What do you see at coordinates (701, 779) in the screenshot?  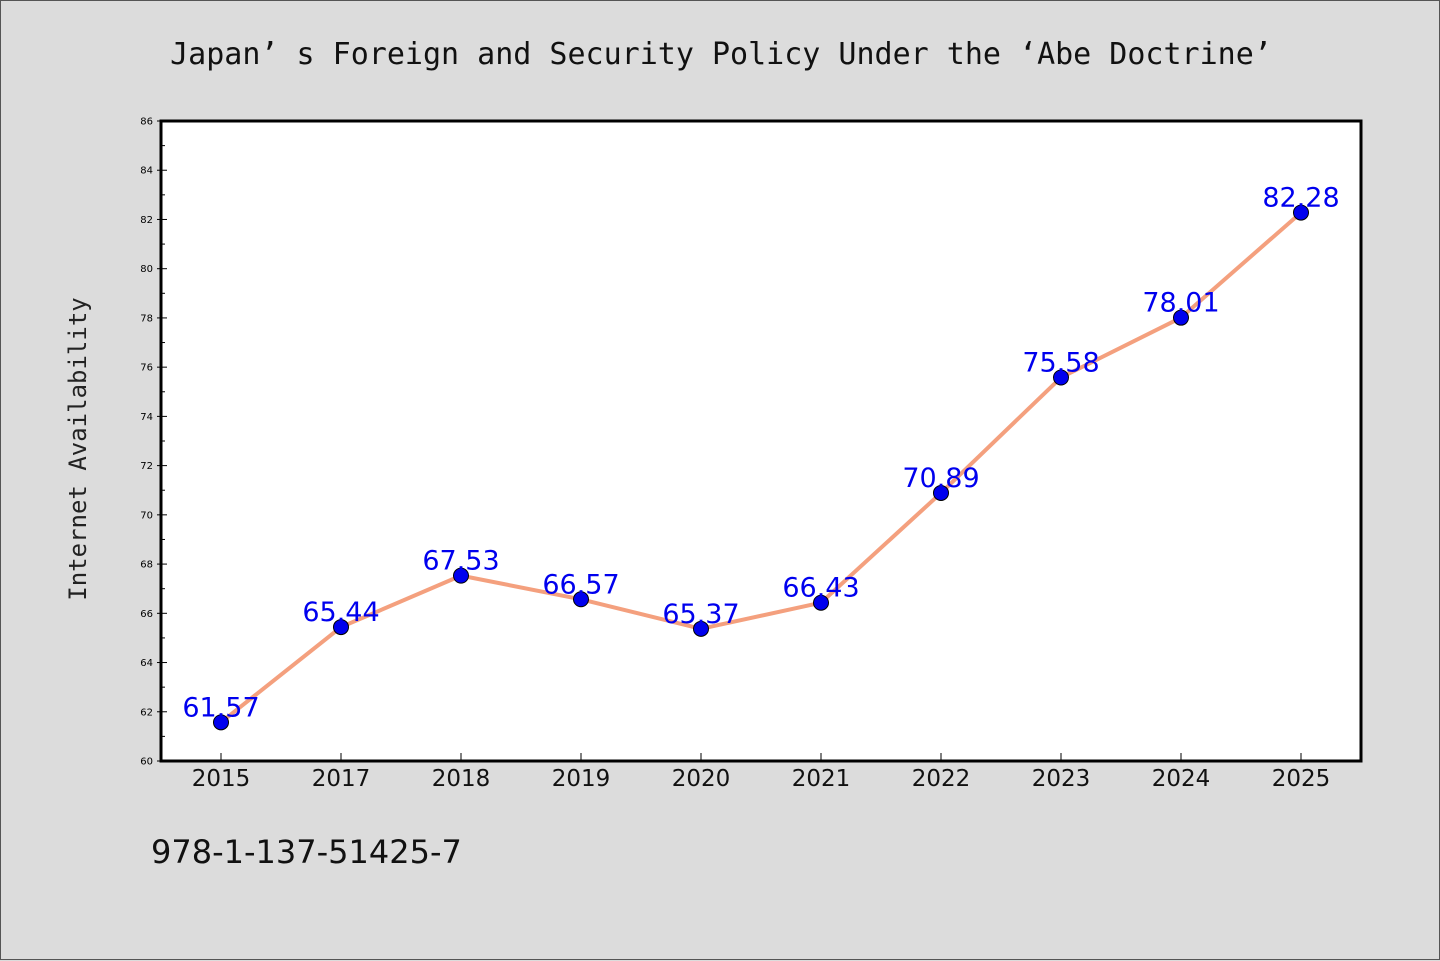 I see `x-tick-label: 2020` at bounding box center [701, 779].